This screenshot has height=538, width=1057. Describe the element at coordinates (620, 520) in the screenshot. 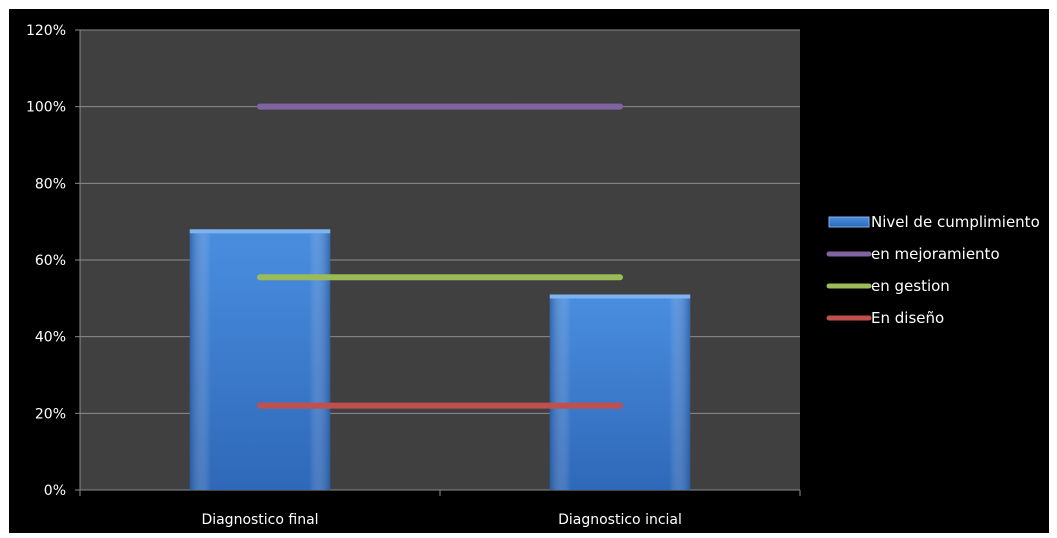

I see `x-tick-label: Diagnostico incial` at that location.